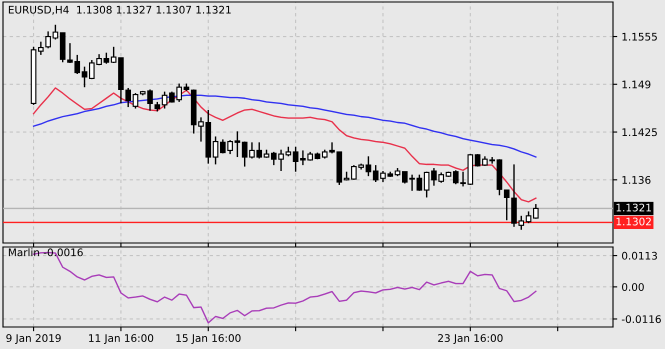 The width and height of the screenshot is (665, 349). What do you see at coordinates (45, 252) in the screenshot?
I see `chart-title: Marlin -0.0016` at bounding box center [45, 252].